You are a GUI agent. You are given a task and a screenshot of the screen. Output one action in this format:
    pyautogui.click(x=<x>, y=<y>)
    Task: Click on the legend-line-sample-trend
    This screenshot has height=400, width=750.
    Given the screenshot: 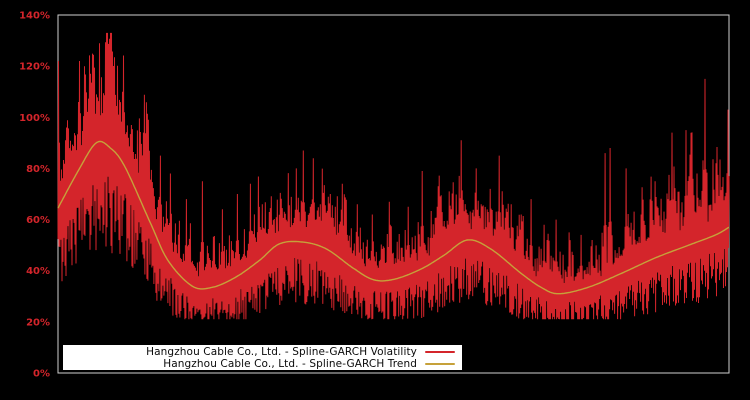 What is the action you would take?
    pyautogui.click(x=440, y=363)
    